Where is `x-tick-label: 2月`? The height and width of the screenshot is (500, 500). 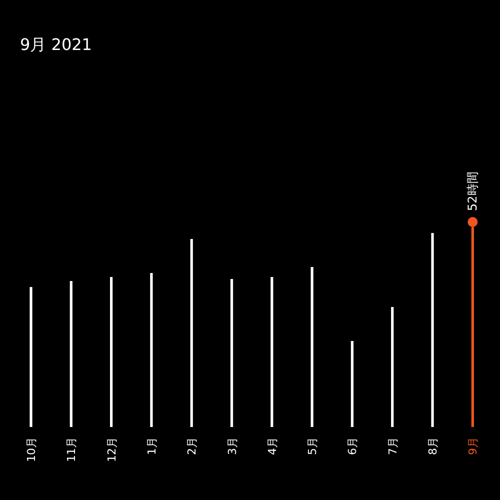 x-tick-label: 2月 is located at coordinates (192, 446).